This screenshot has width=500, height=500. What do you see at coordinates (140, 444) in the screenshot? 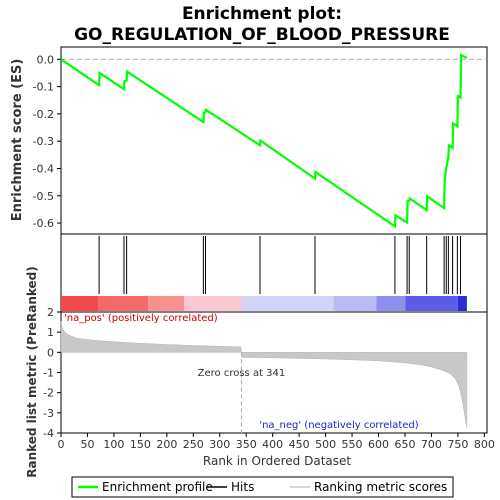
I see `x-tick-label: 150` at bounding box center [140, 444].